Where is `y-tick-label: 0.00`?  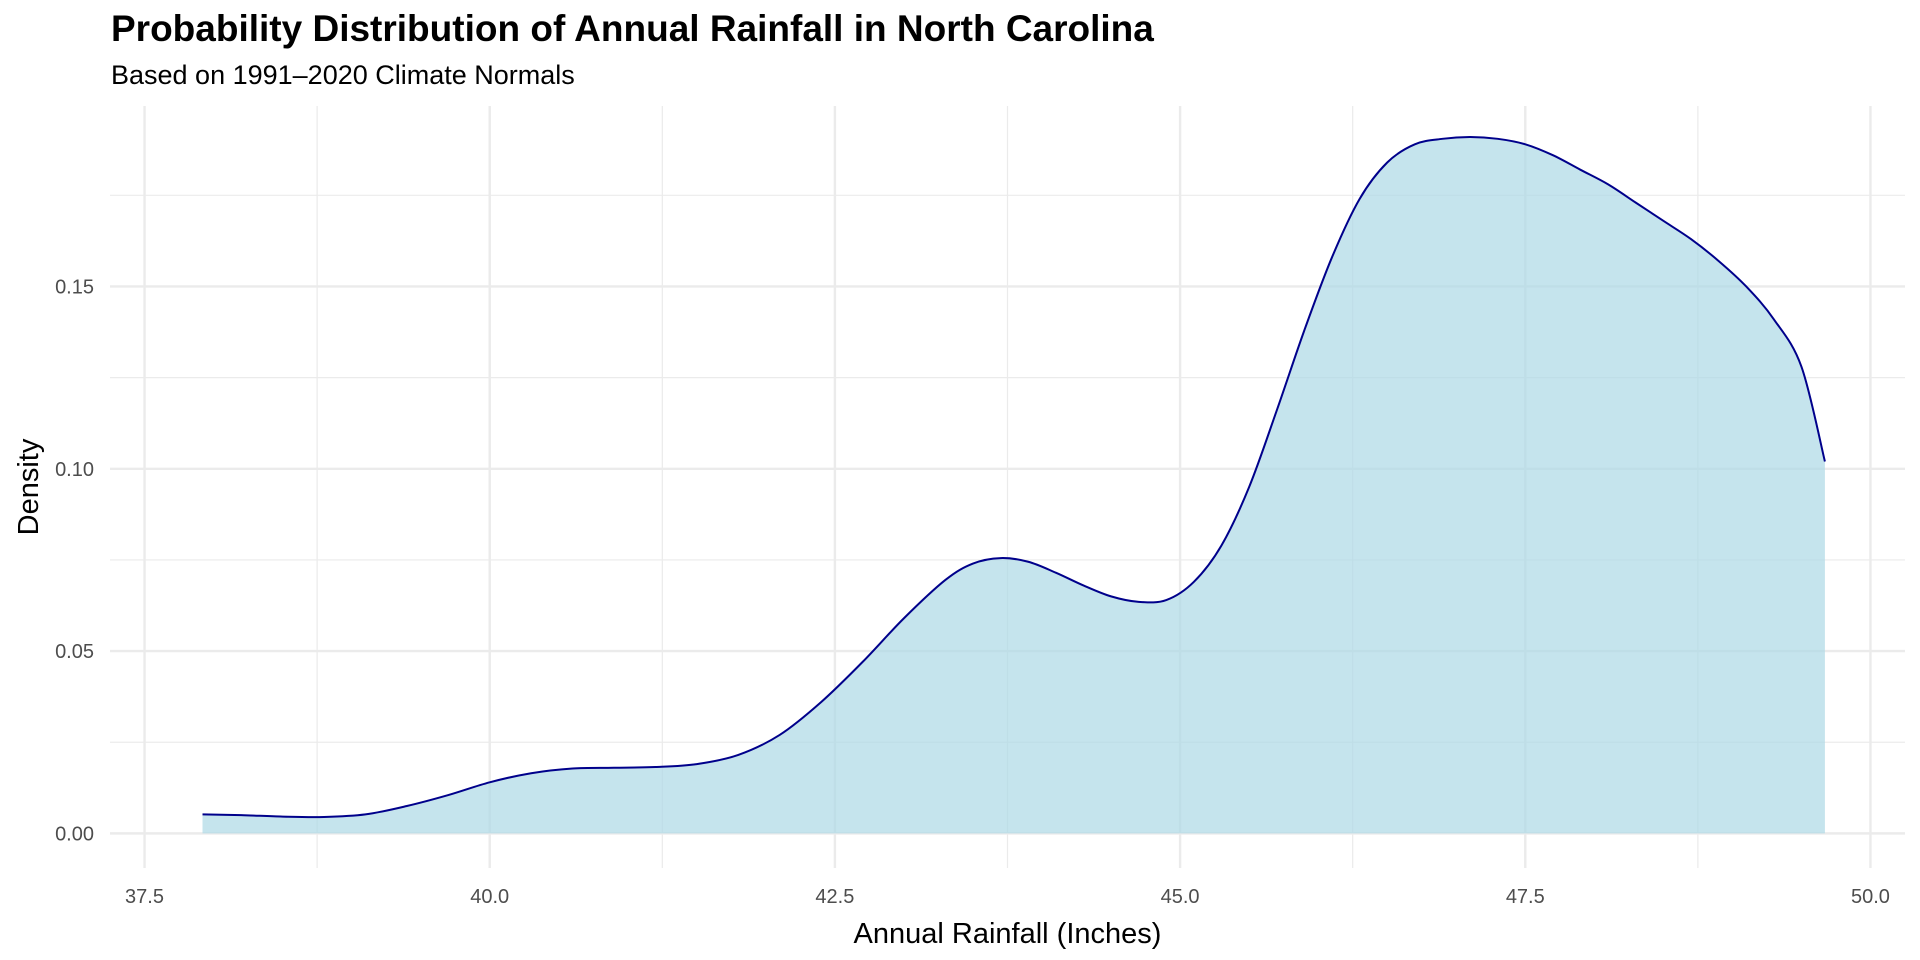
y-tick-label: 0.00 is located at coordinates (74, 834).